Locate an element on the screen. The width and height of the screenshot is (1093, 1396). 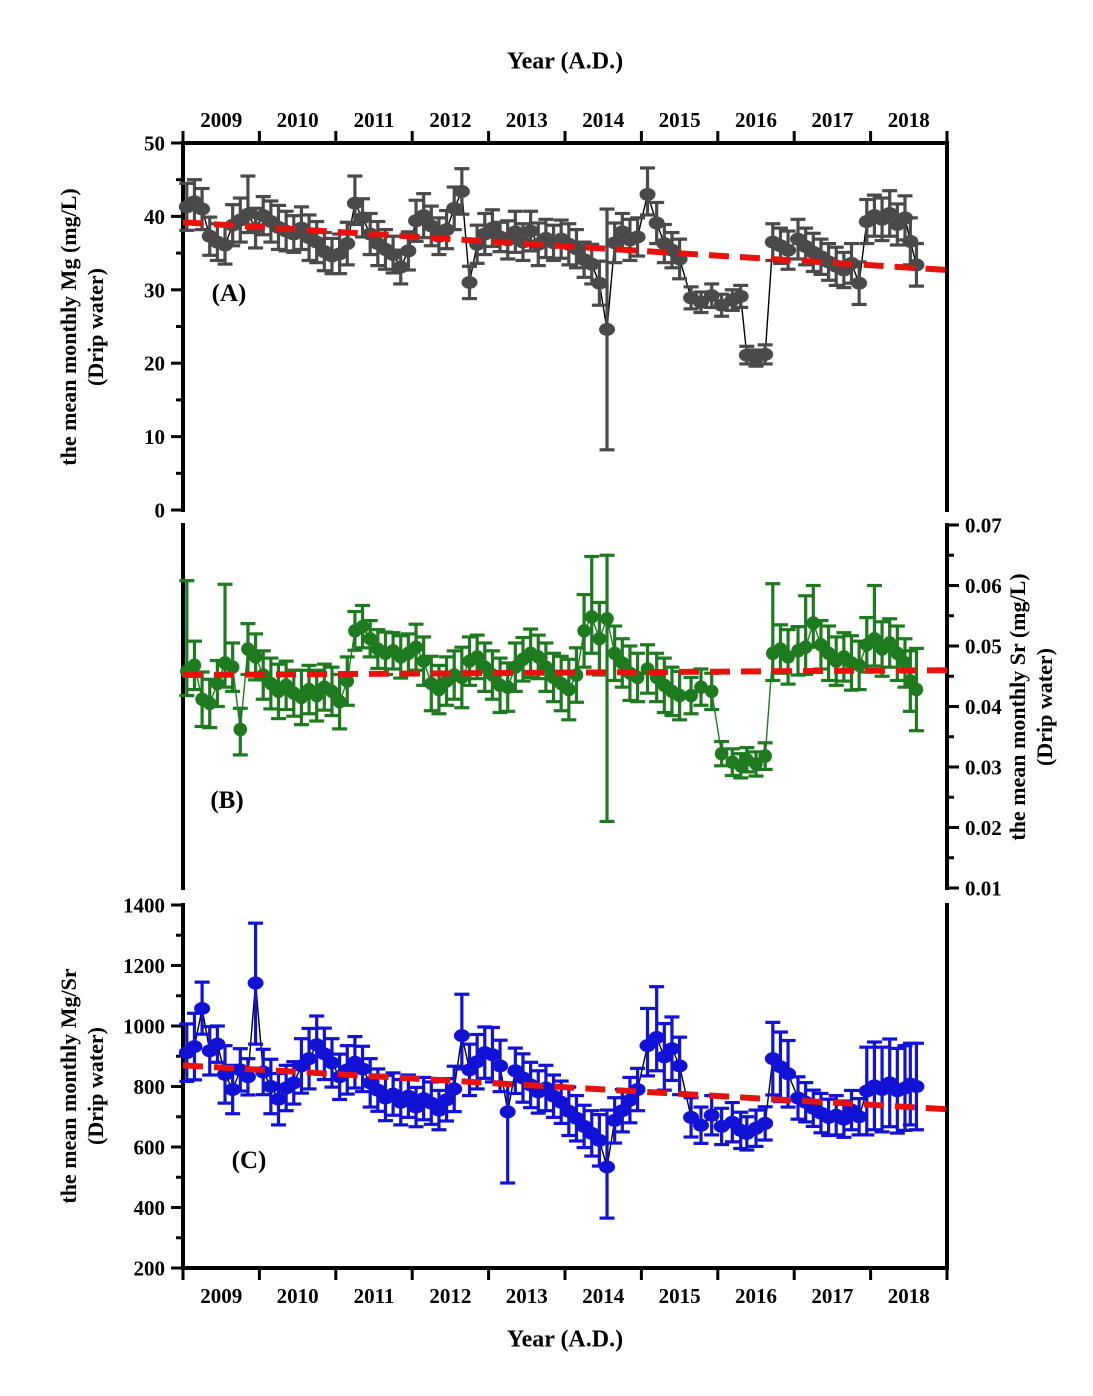
bottom-axis-title: Year (A.D.) is located at coordinates (565, 1339).